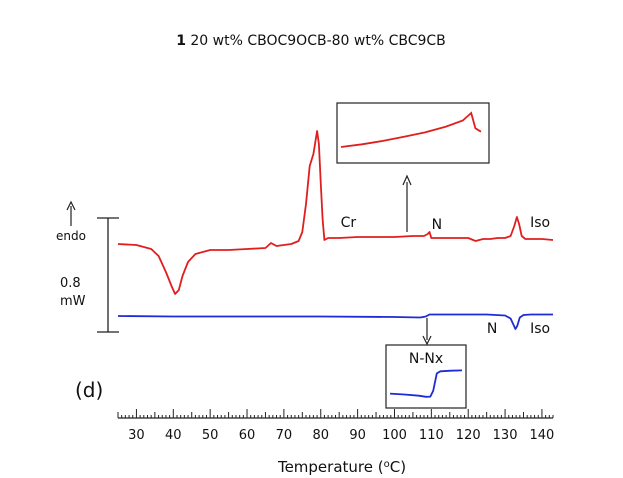 The height and width of the screenshot is (478, 623). I want to click on chart-title-bold: 1, so click(181, 41).